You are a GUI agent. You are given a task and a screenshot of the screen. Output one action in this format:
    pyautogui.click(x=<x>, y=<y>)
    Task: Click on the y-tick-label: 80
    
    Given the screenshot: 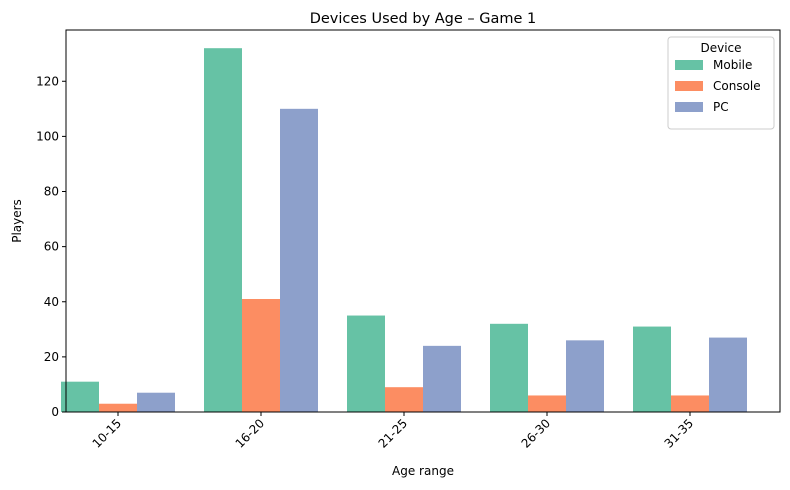 What is the action you would take?
    pyautogui.click(x=51, y=192)
    